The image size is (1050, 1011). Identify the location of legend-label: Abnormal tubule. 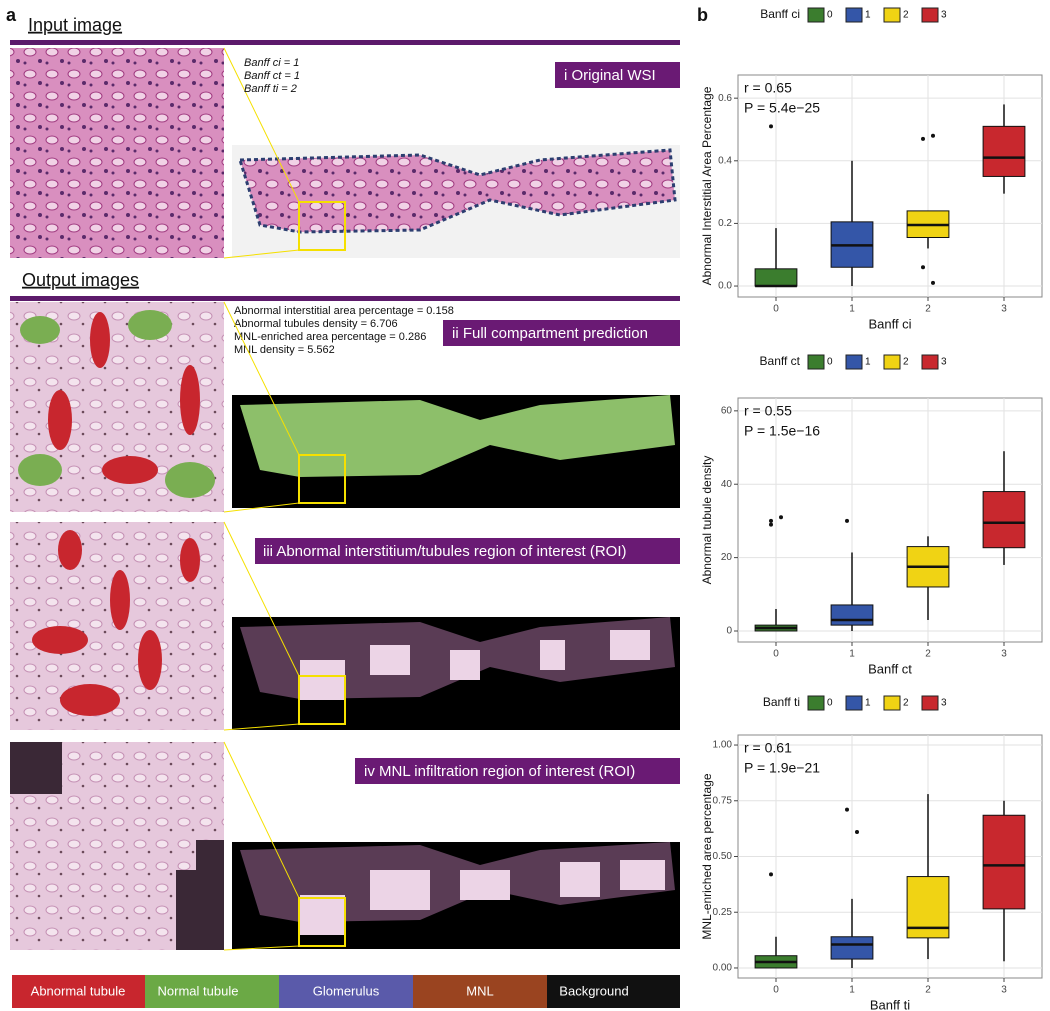
(78, 990).